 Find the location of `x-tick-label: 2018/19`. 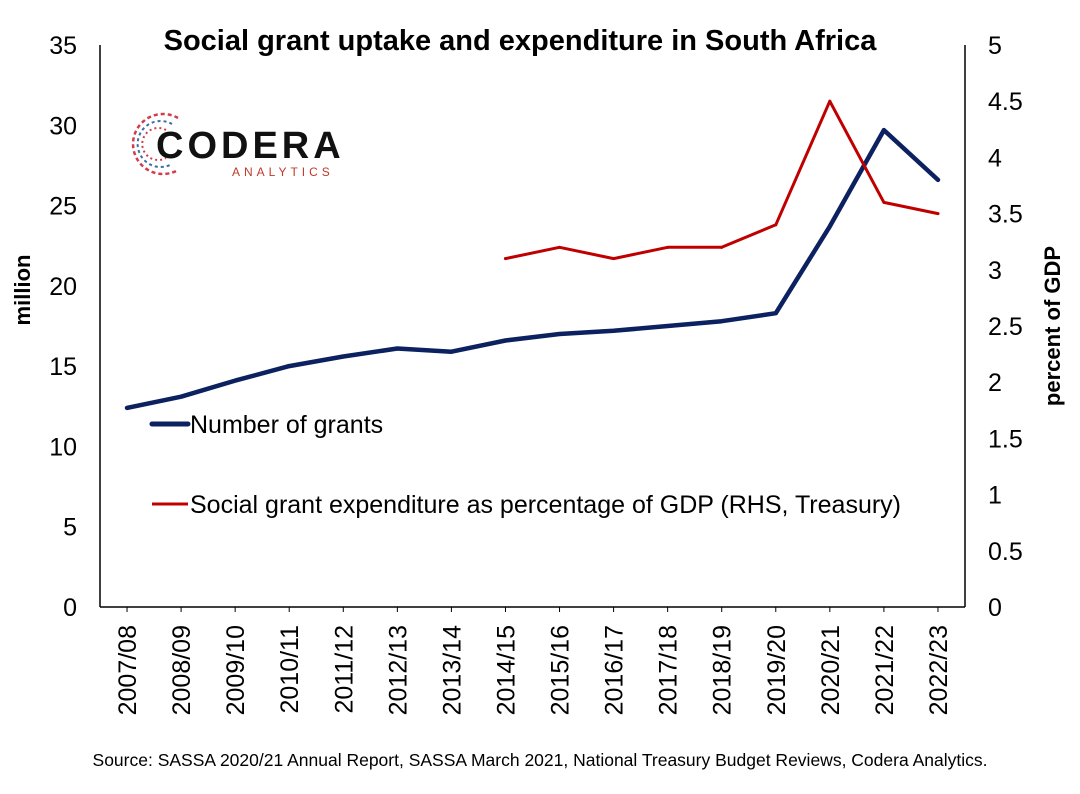

x-tick-label: 2018/19 is located at coordinates (723, 670).